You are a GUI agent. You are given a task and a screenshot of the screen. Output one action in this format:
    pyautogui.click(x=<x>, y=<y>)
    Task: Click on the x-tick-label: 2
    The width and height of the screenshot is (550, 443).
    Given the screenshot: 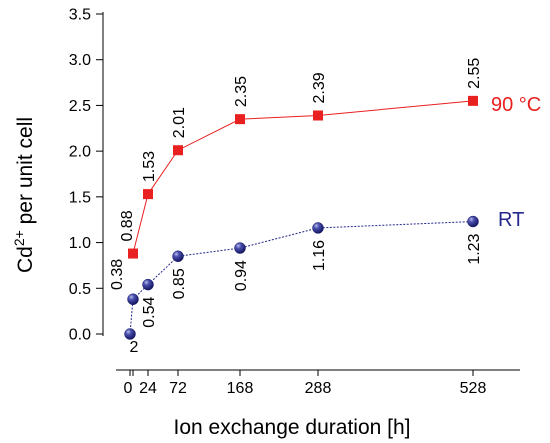 What is the action you would take?
    pyautogui.click(x=134, y=347)
    